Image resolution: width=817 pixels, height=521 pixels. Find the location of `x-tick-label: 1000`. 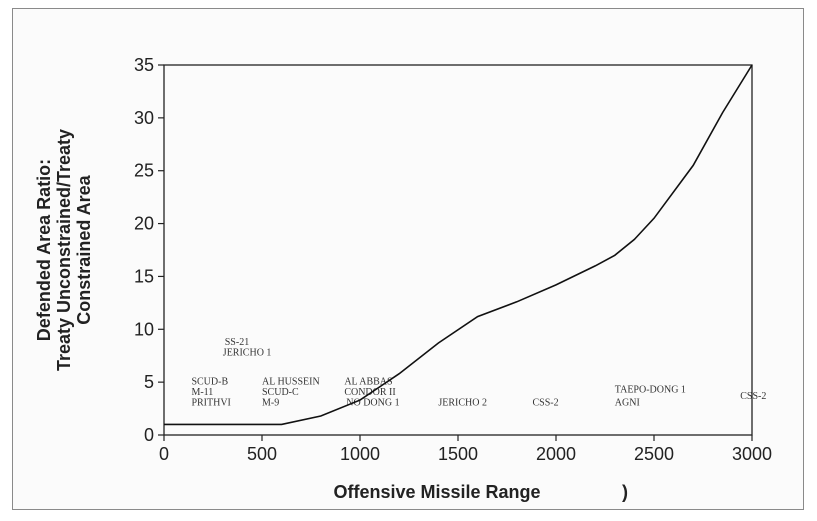

x-tick-label: 1000 is located at coordinates (360, 454).